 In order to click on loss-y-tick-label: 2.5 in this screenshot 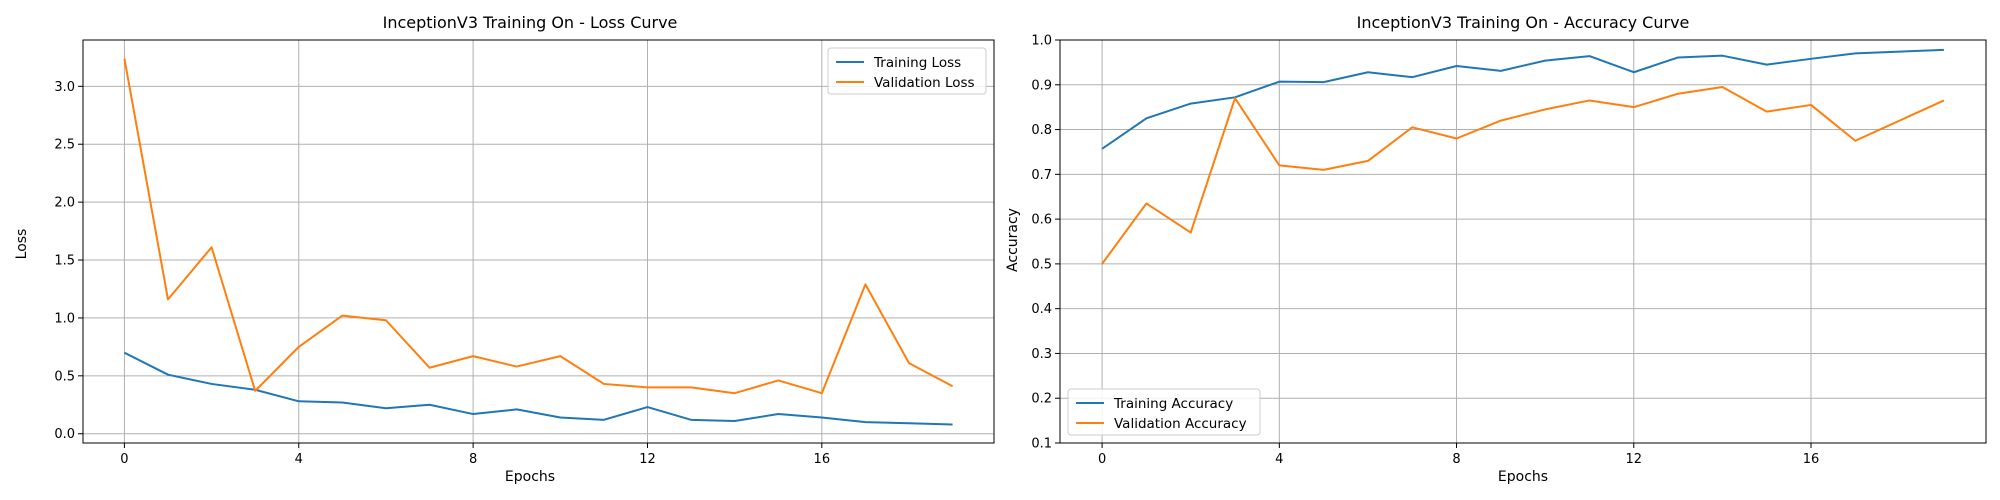, I will do `click(64, 145)`.